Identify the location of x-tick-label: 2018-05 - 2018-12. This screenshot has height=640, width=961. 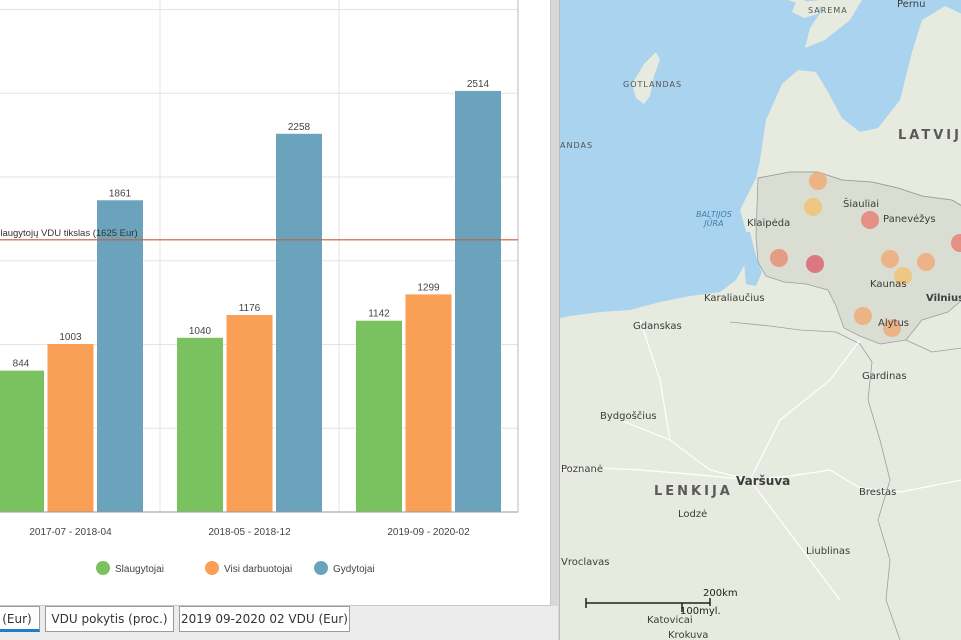
(249, 532).